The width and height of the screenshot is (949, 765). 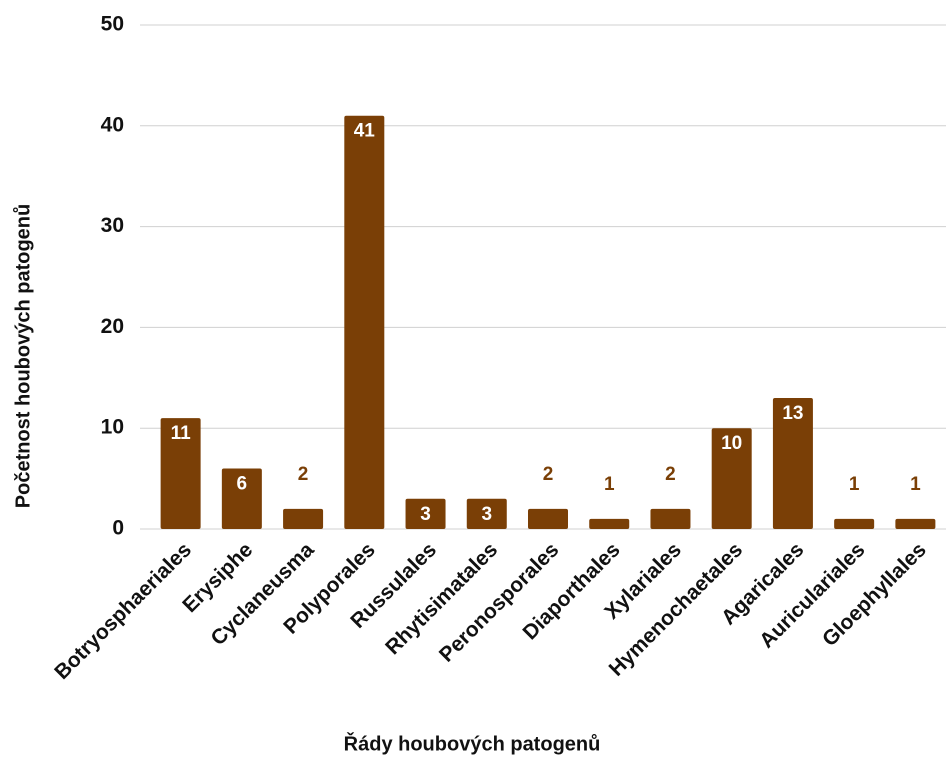 I want to click on x-tick-label: Rhytisimatales, so click(x=441, y=598).